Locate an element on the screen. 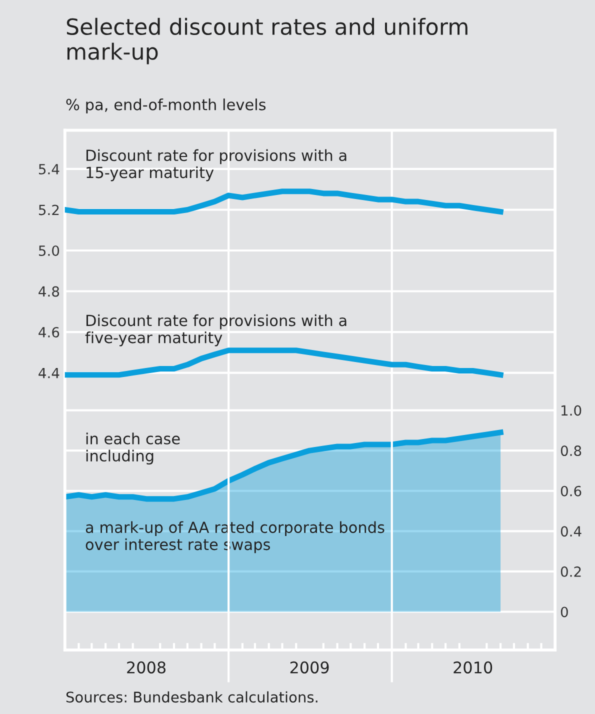 The width and height of the screenshot is (595, 714). annotation: in each case including is located at coordinates (133, 448).